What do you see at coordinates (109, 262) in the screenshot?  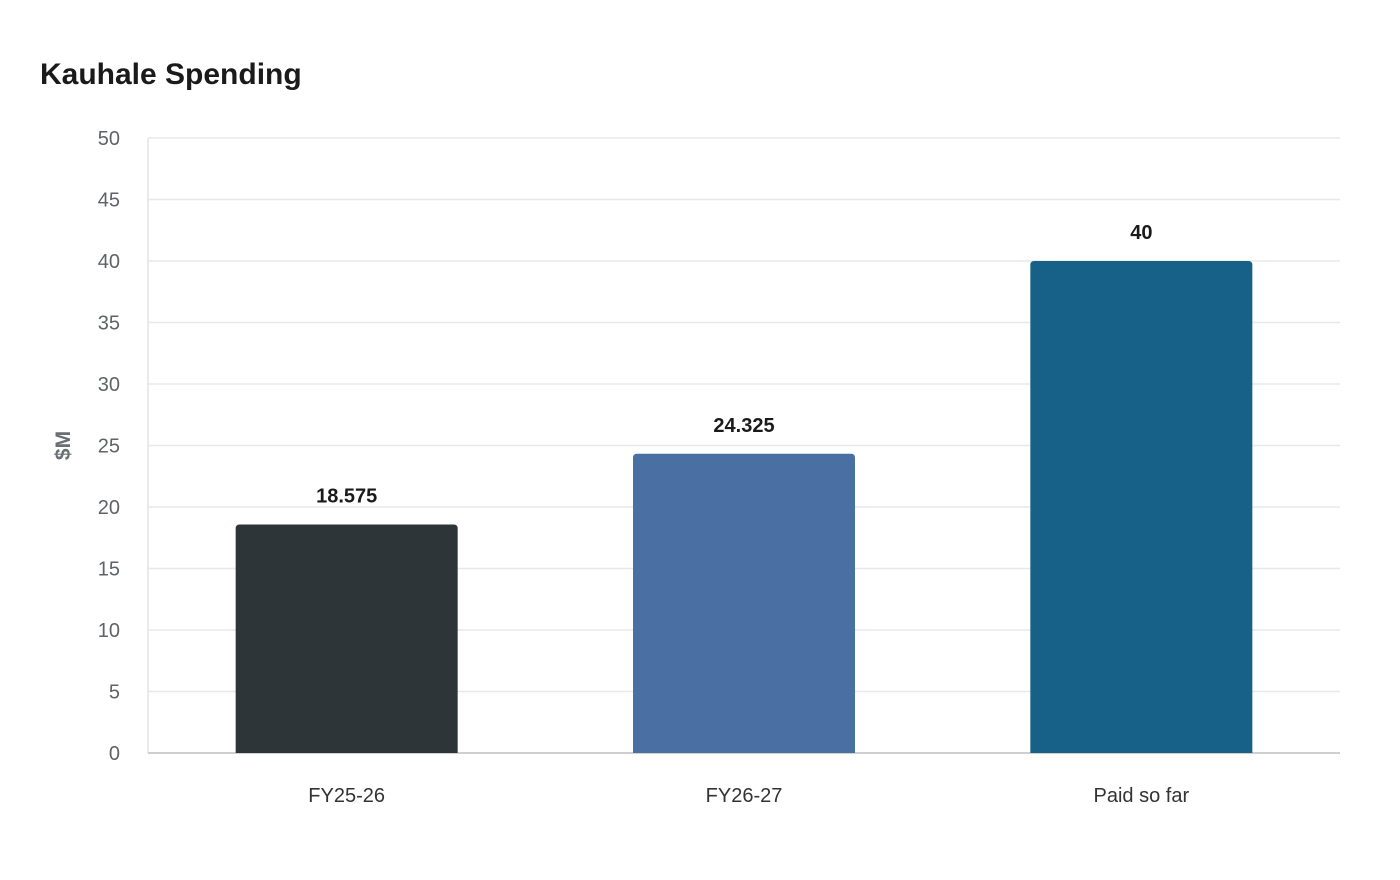 I see `y-tick-label: 40` at bounding box center [109, 262].